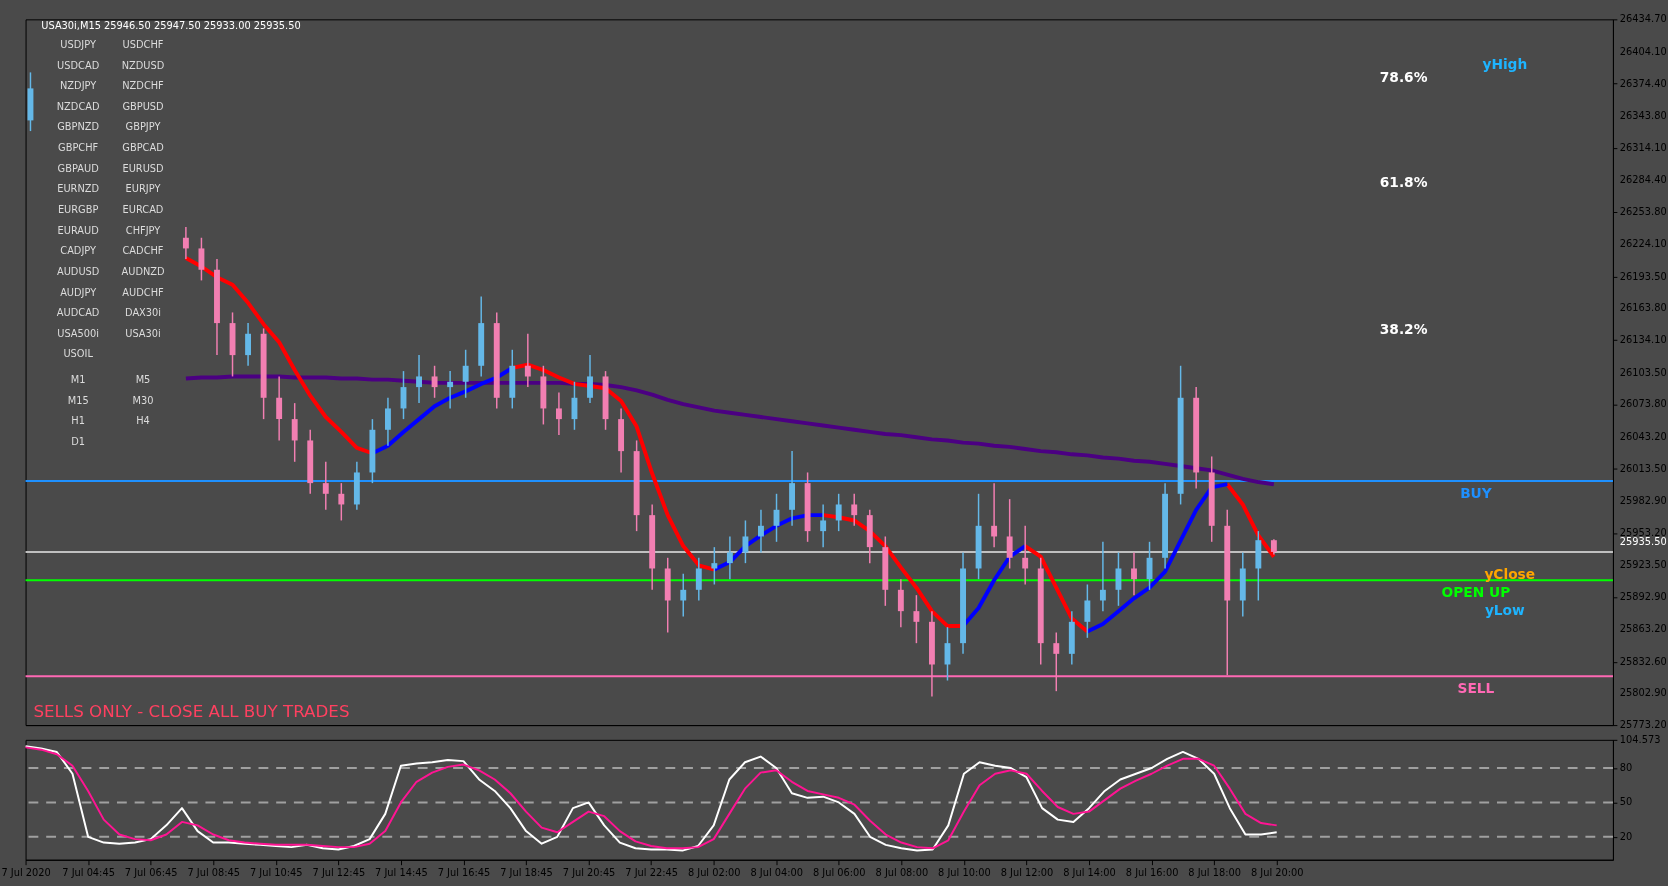 The height and width of the screenshot is (890, 1668). Describe the element at coordinates (151, 872) in the screenshot. I see `x-tick-label: 7 Jul 06:45` at that location.